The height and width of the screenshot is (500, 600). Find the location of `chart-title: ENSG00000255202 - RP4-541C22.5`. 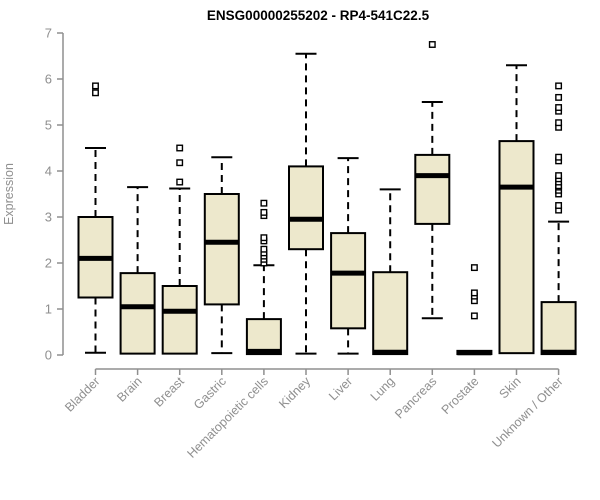

chart-title: ENSG00000255202 - RP4-541C22.5 is located at coordinates (318, 15).